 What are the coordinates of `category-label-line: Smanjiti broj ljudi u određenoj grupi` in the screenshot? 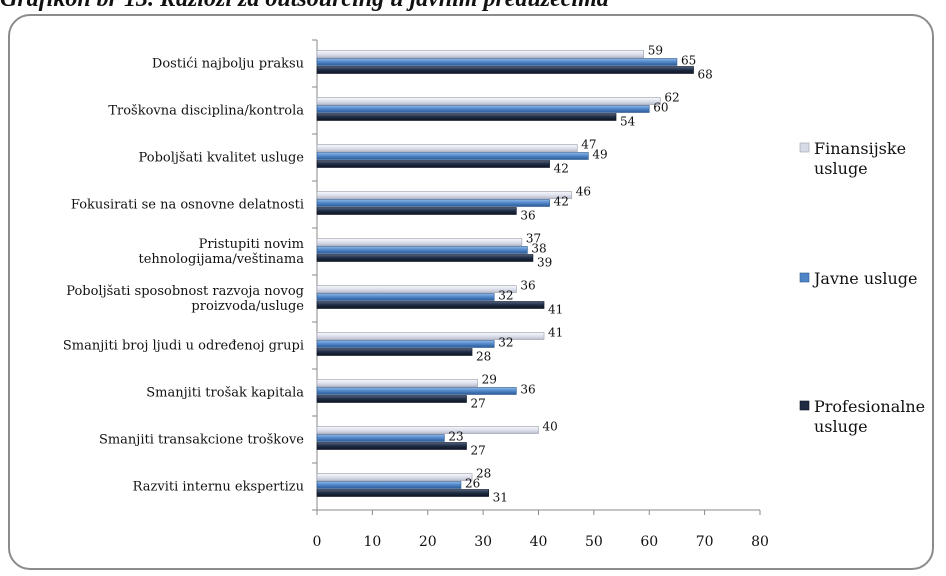 It's located at (183, 346).